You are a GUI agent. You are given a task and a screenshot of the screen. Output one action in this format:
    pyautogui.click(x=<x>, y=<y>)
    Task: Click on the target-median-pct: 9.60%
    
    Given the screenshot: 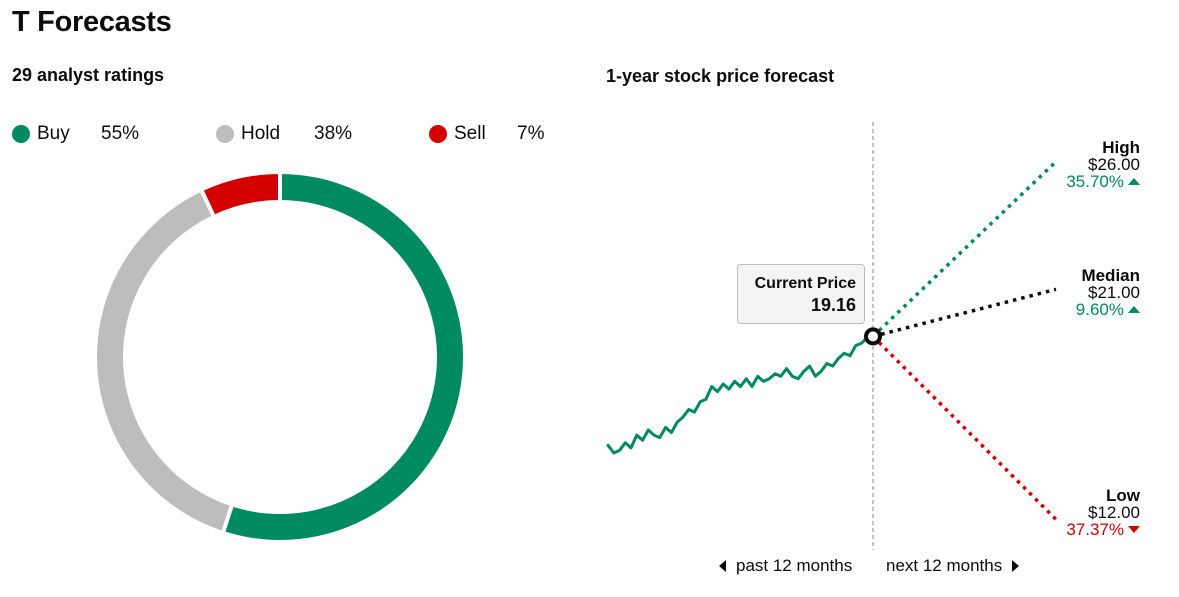 What is the action you would take?
    pyautogui.click(x=1099, y=309)
    